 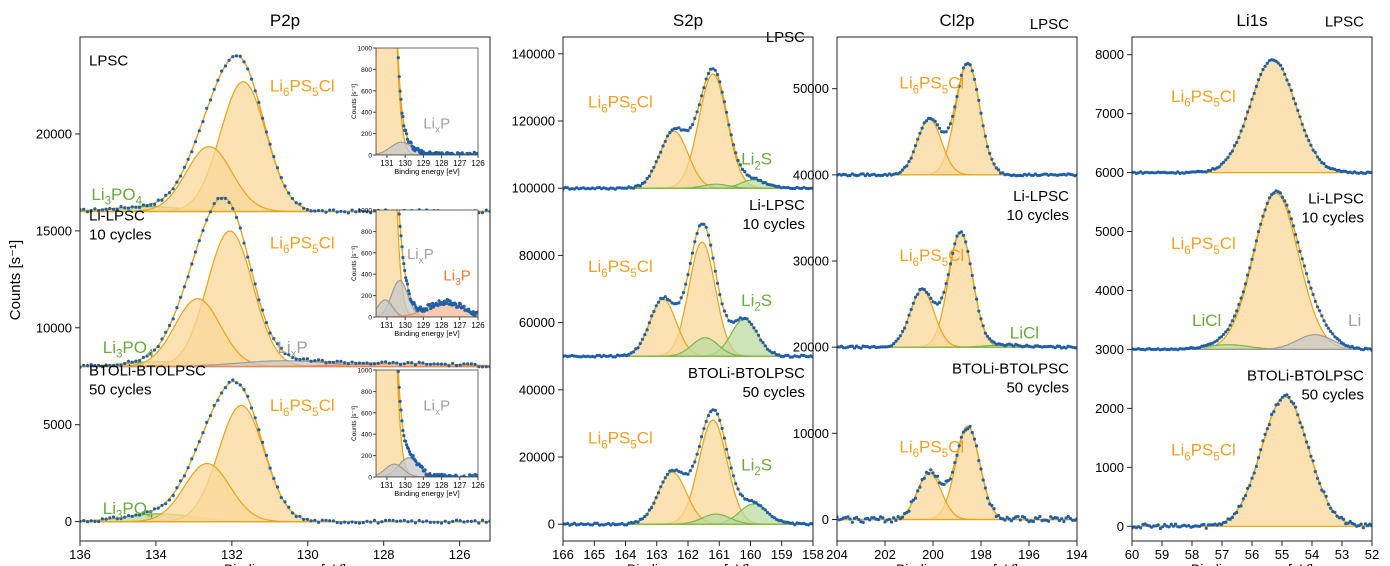 I want to click on inset-y-tick-label: 800, so click(x=366, y=70).